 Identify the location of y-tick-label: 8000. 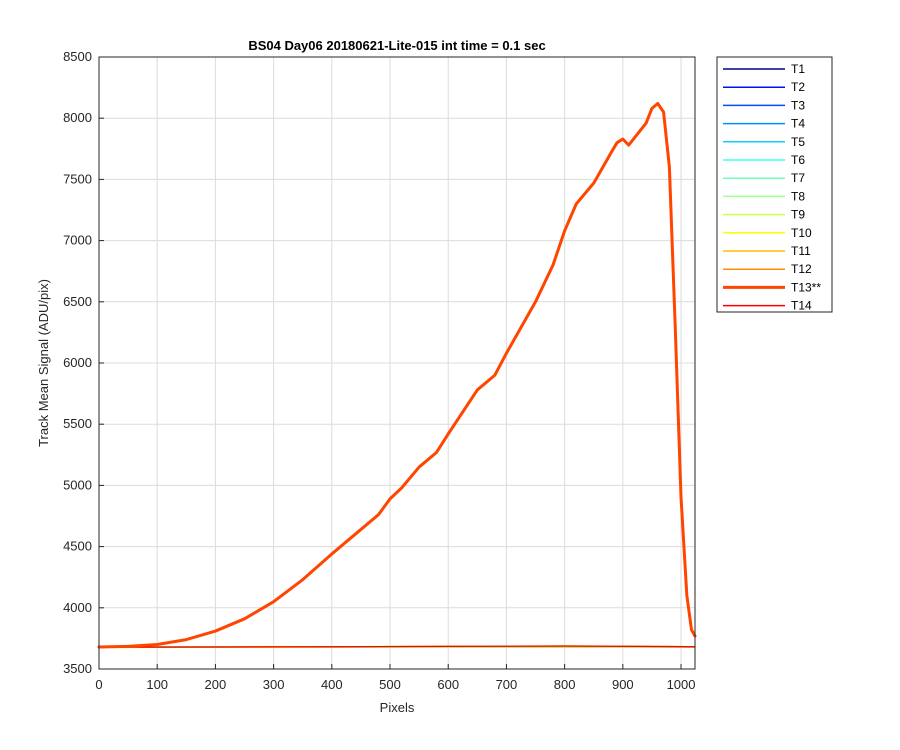
(77, 117).